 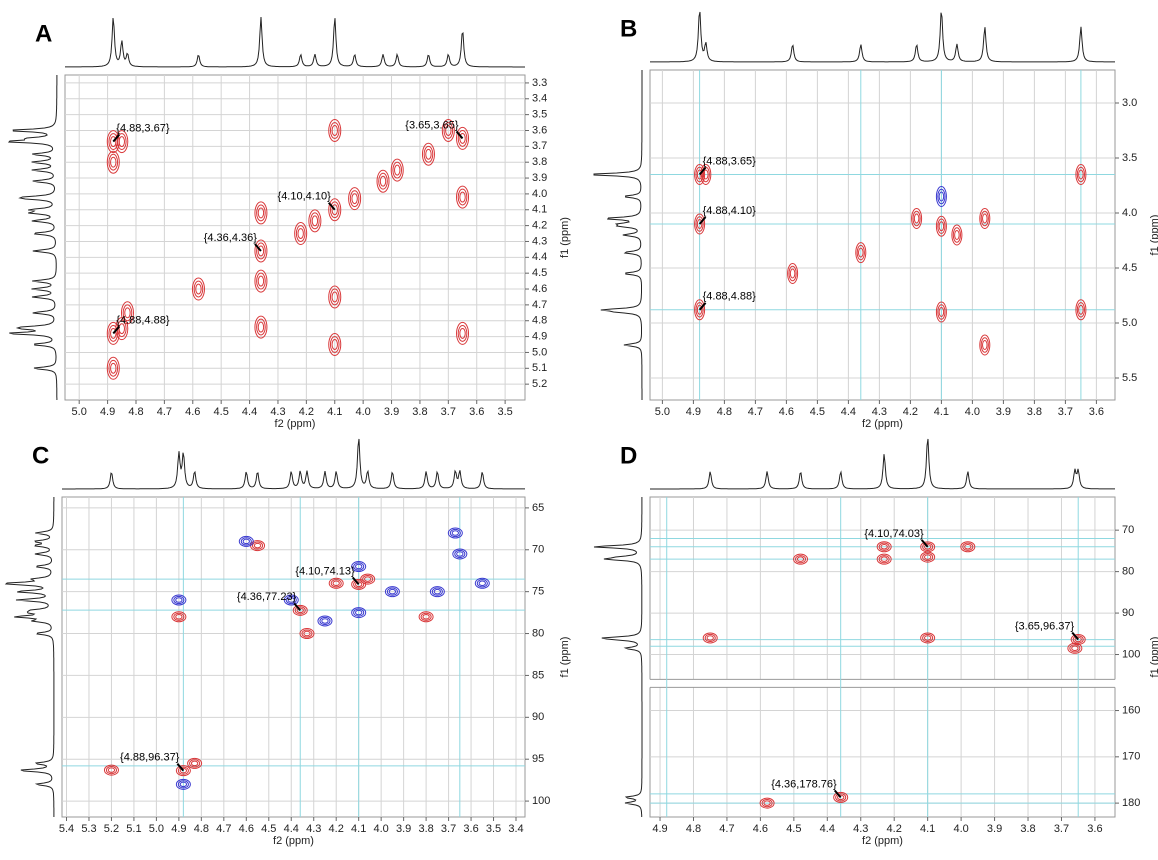 What do you see at coordinates (381, 829) in the screenshot?
I see `x-tick-label: 4.0` at bounding box center [381, 829].